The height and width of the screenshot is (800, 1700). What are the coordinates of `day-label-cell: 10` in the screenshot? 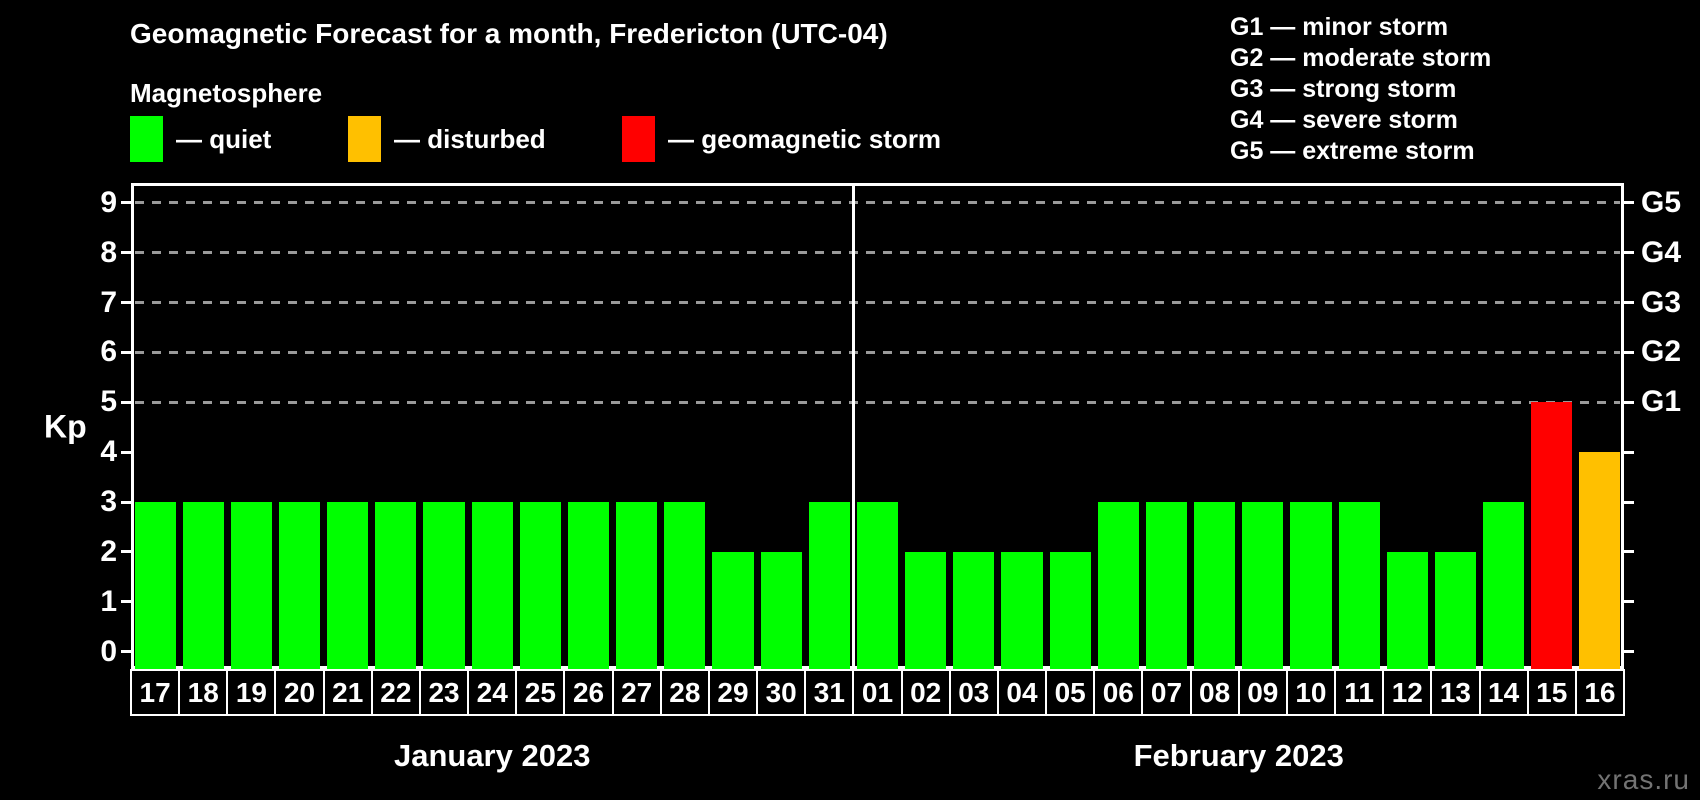 It's located at (1311, 692).